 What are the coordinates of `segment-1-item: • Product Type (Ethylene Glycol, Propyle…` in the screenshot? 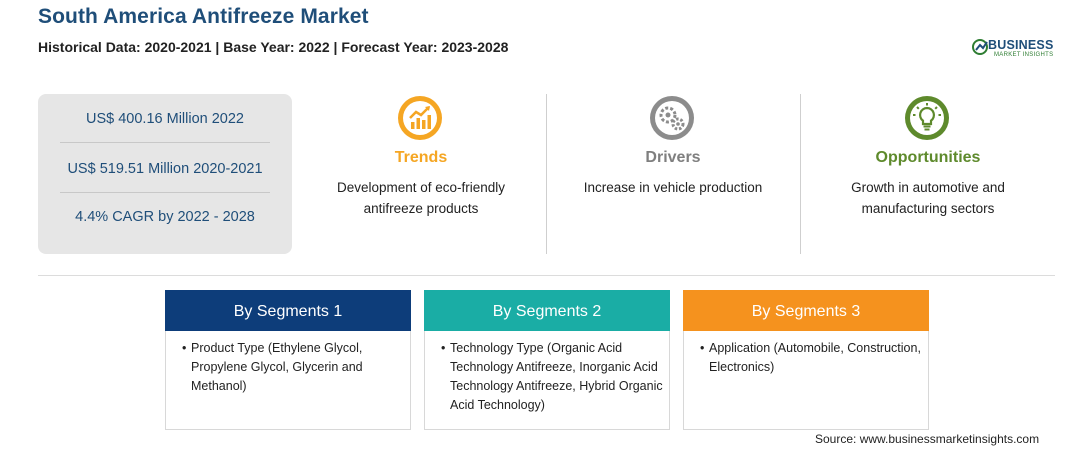 It's located at (292, 367).